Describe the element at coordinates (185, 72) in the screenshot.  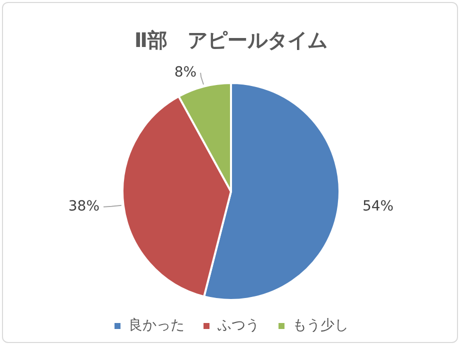
I see `data-label: 8%` at that location.